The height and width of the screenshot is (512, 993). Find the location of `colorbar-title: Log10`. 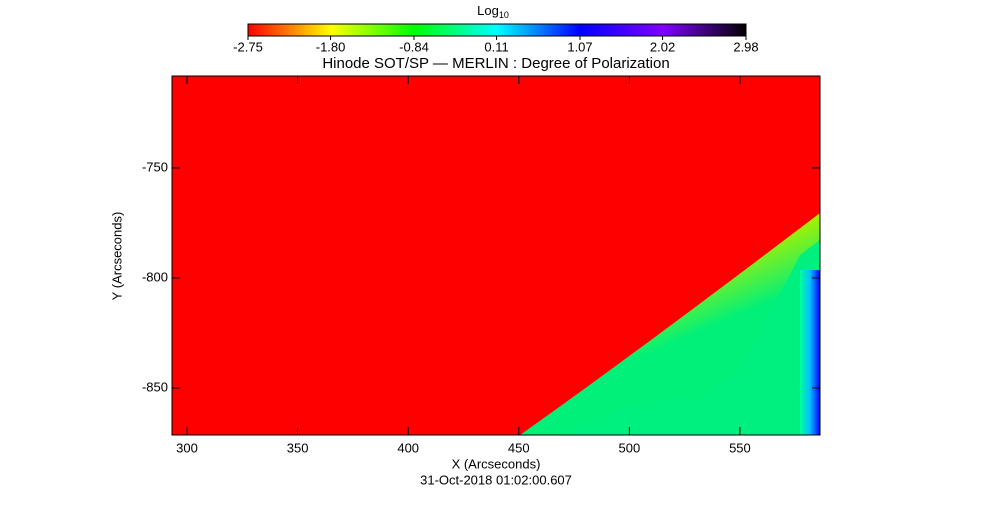

colorbar-title: Log10 is located at coordinates (493, 11).